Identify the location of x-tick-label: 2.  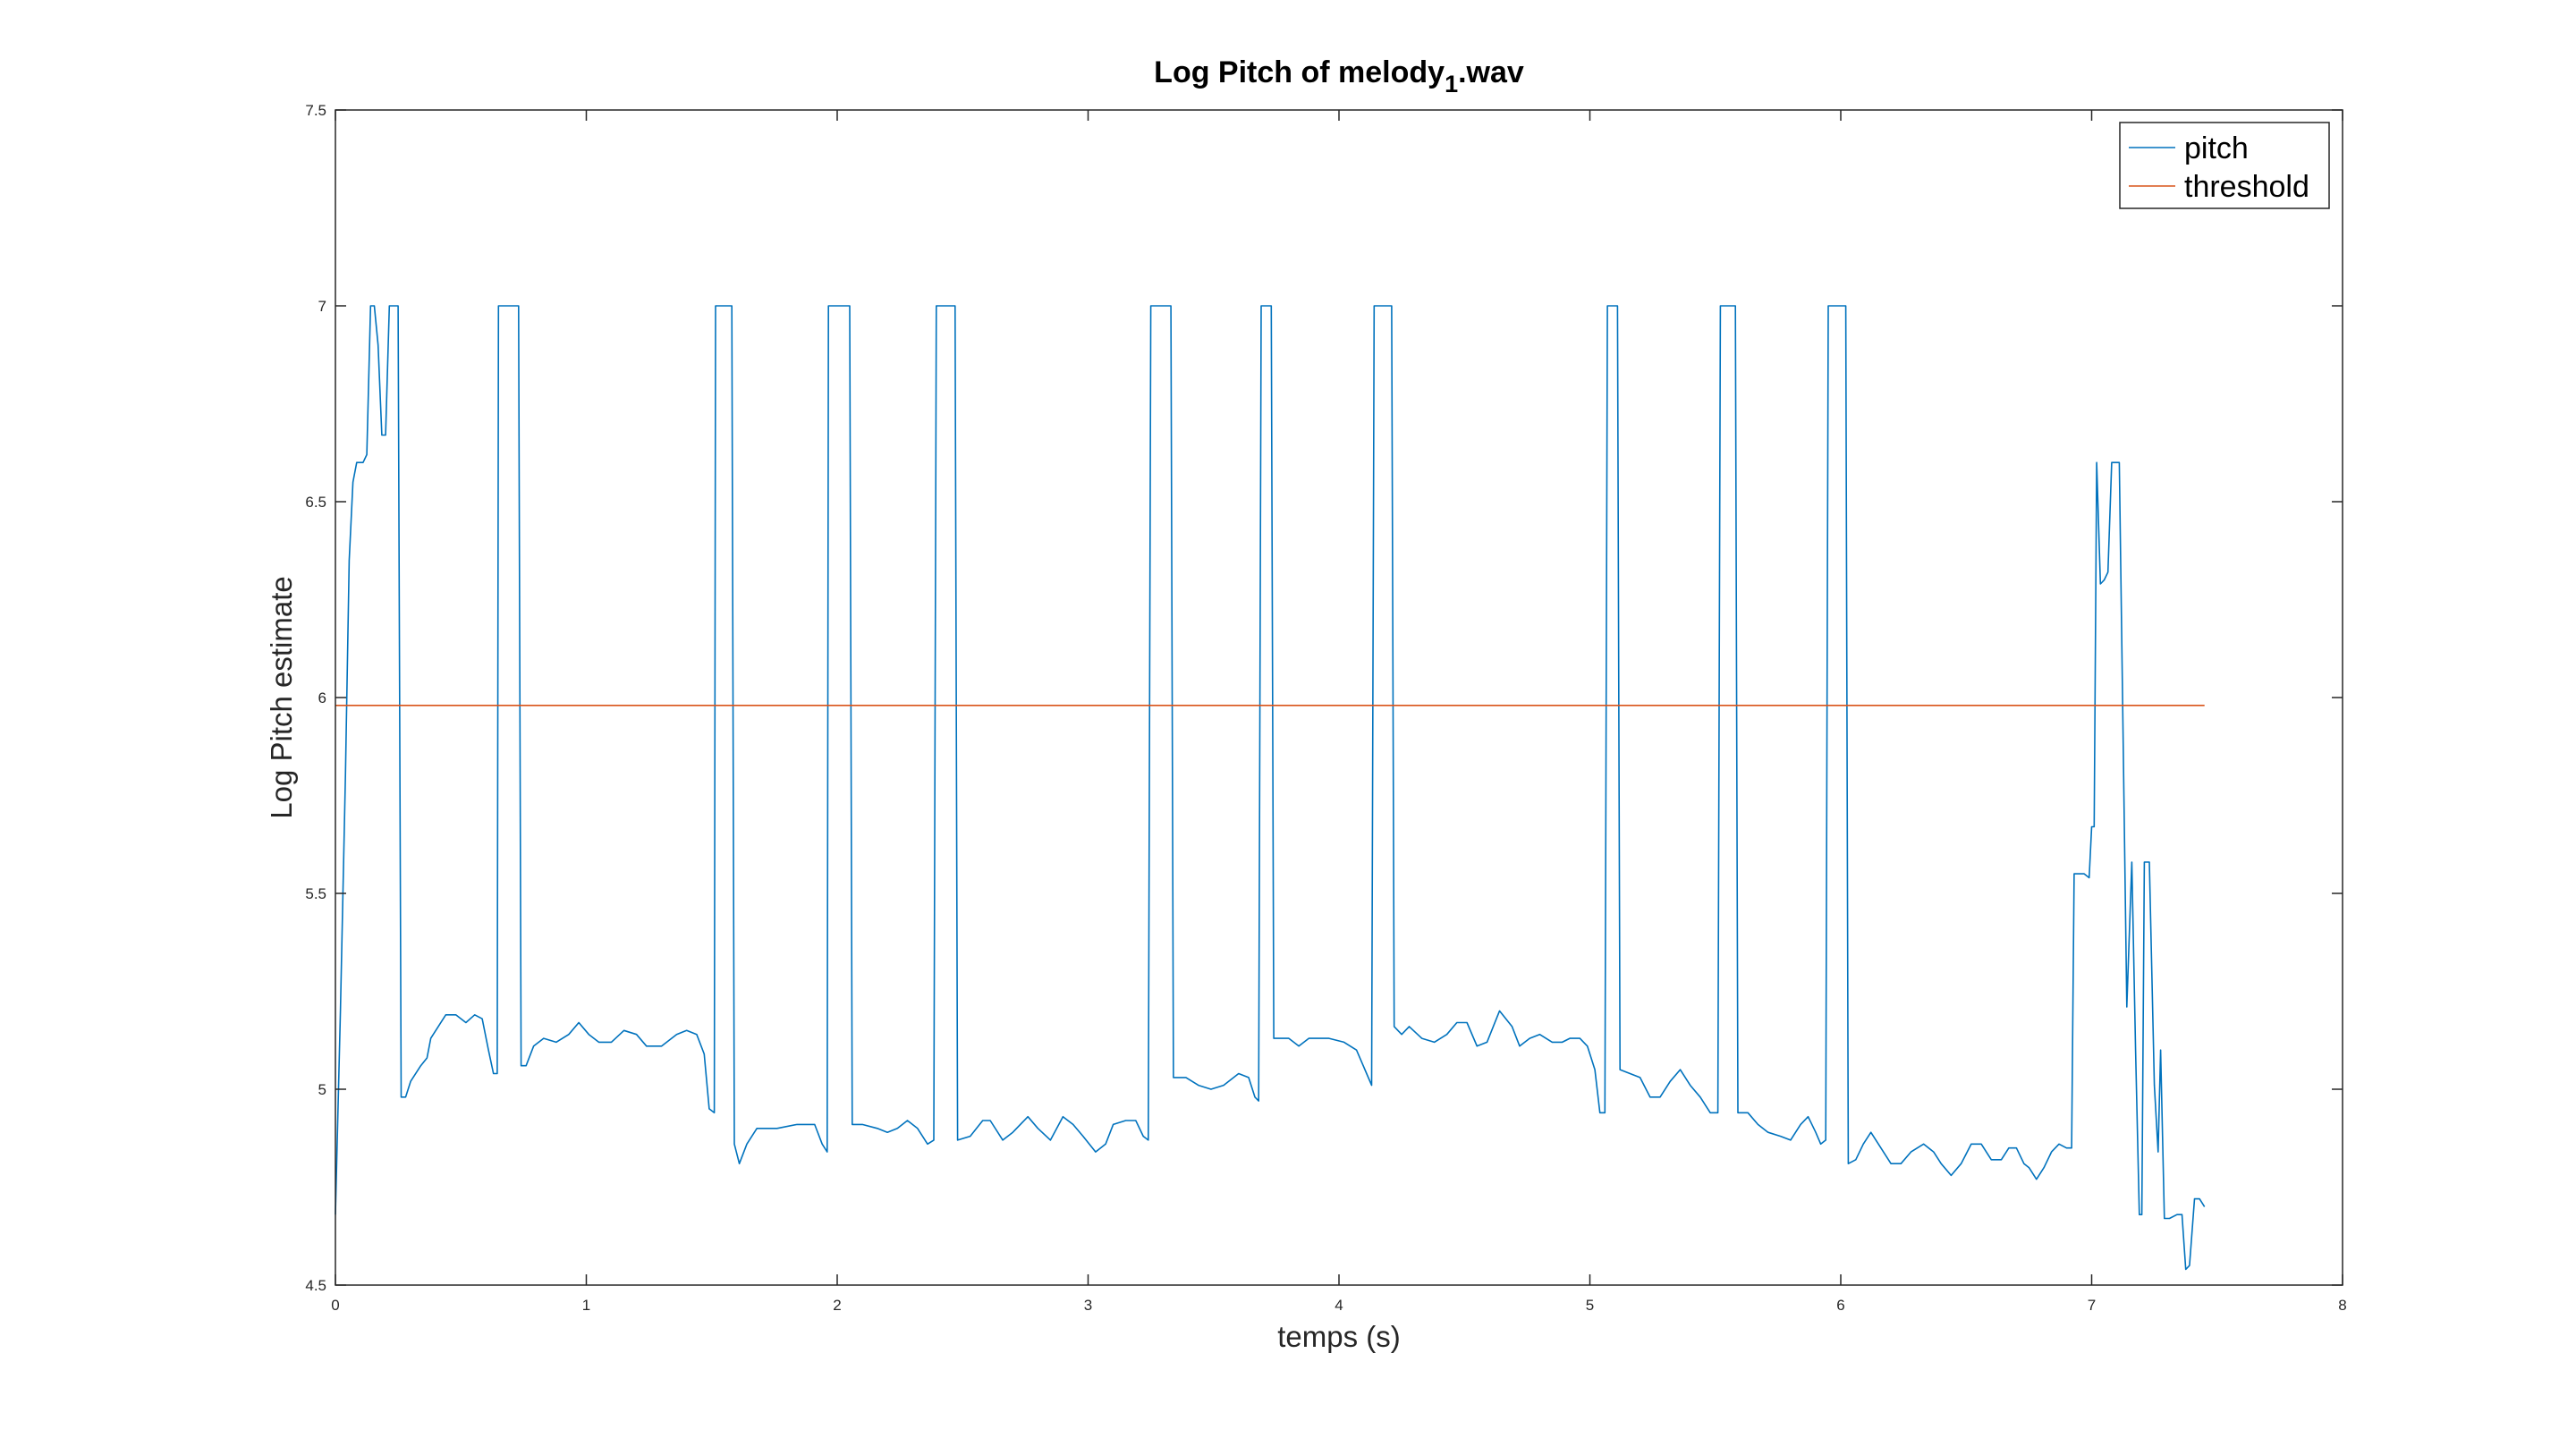
(837, 1305).